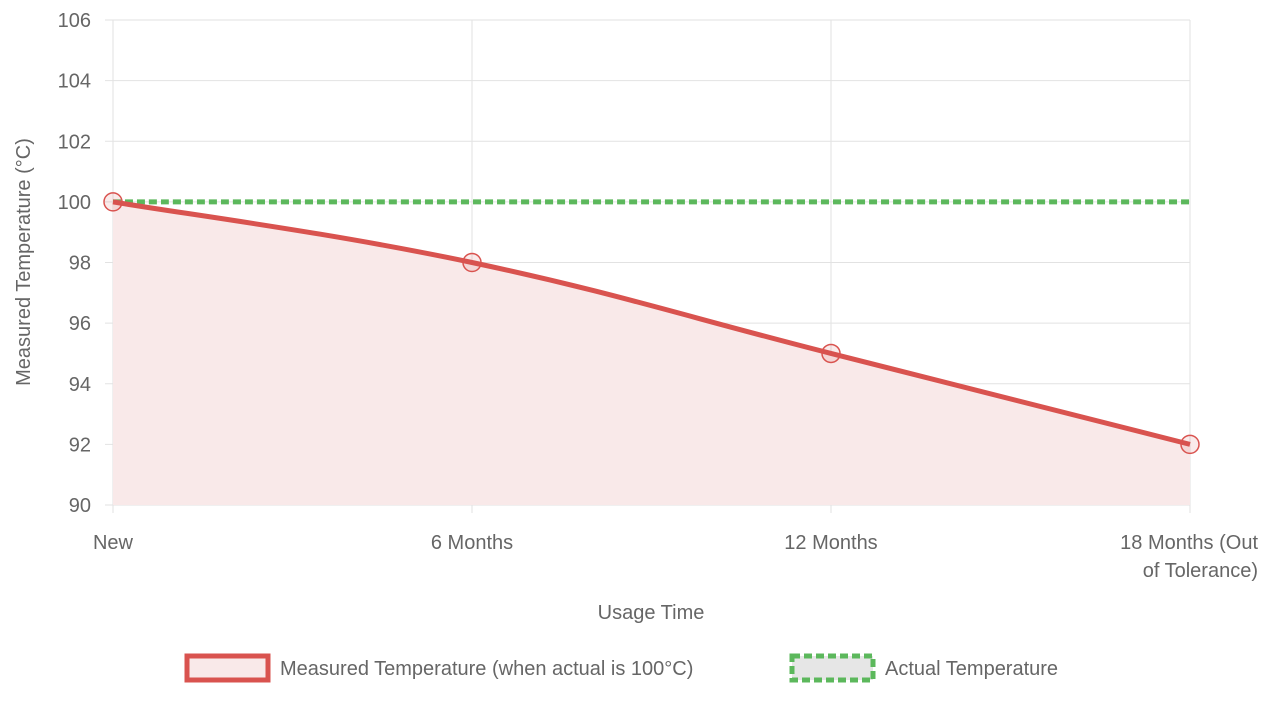 The image size is (1280, 705). What do you see at coordinates (971, 669) in the screenshot?
I see `legend-label: Actual Temperature` at bounding box center [971, 669].